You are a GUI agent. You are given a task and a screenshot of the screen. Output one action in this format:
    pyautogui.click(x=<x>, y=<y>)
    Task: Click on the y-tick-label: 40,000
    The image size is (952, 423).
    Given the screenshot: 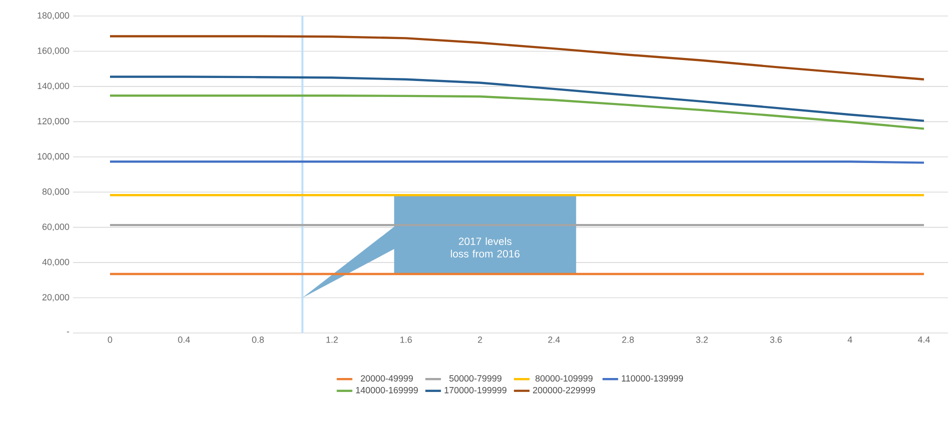 What is the action you would take?
    pyautogui.click(x=56, y=262)
    